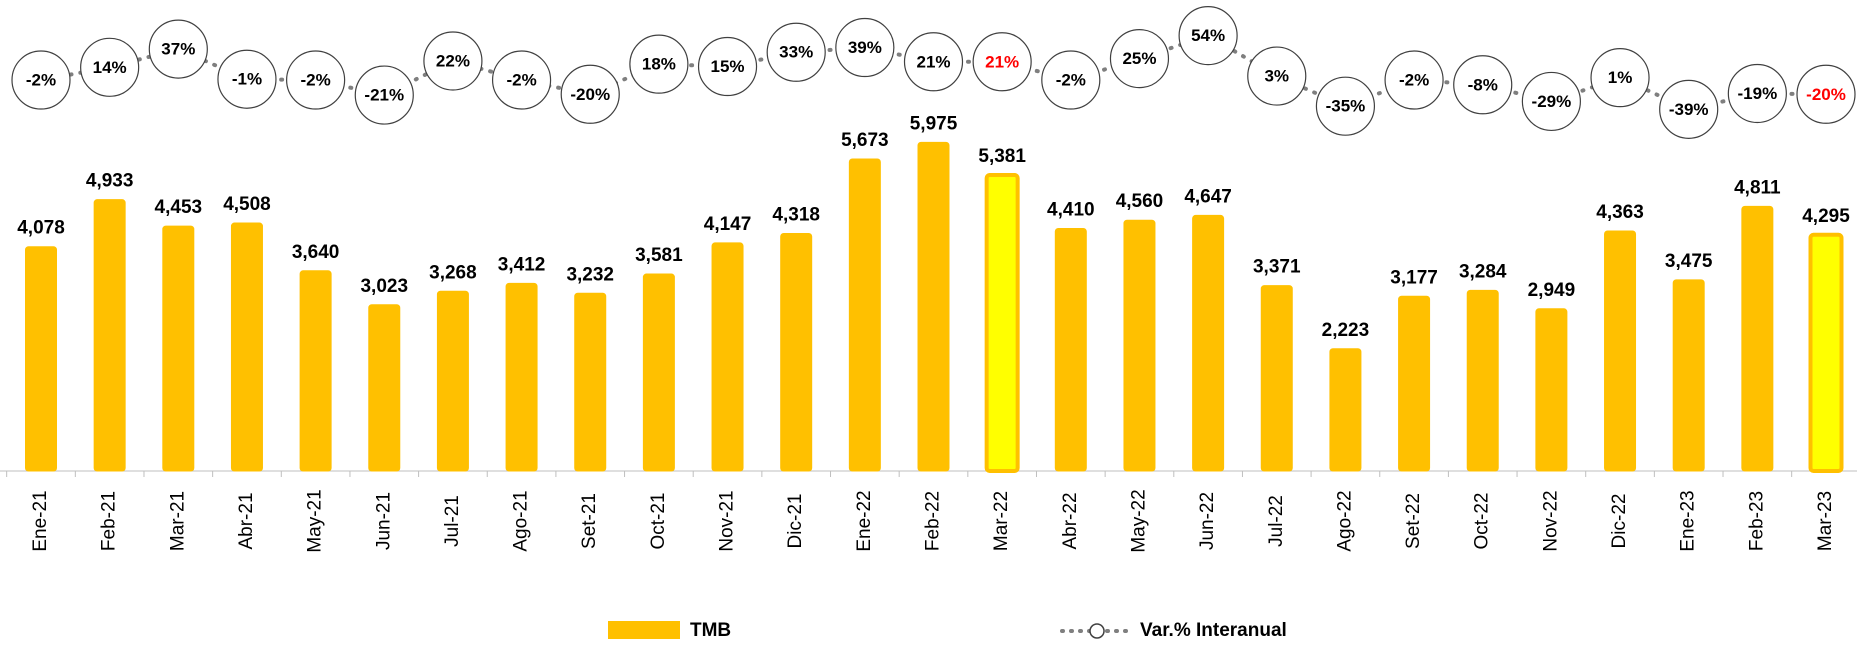  I want to click on data-label: 21%, so click(933, 61).